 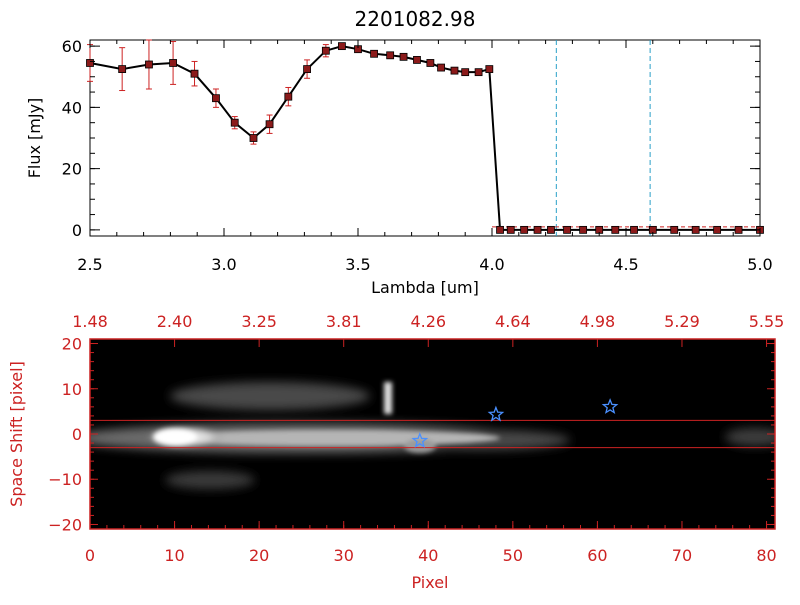 What do you see at coordinates (513, 321) in the screenshot?
I see `top-tick-label: 4.64` at bounding box center [513, 321].